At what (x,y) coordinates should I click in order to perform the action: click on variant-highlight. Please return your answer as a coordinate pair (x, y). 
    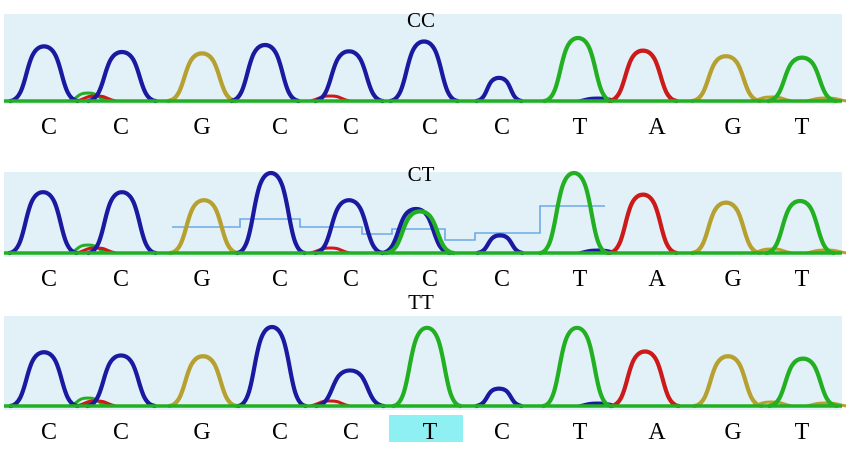
    Looking at the image, I should click on (426, 428).